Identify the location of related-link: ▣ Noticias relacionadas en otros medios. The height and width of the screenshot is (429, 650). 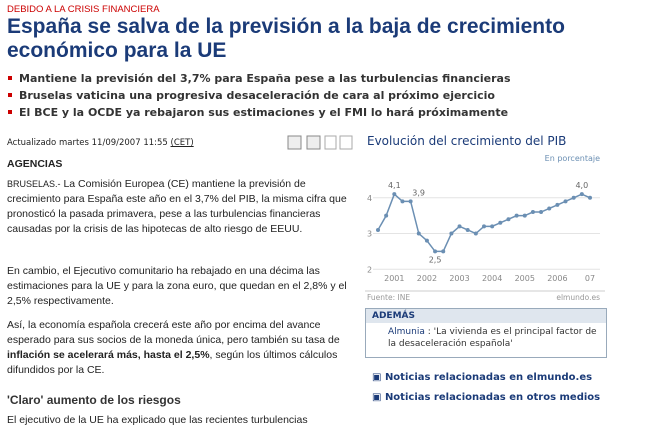
(486, 397).